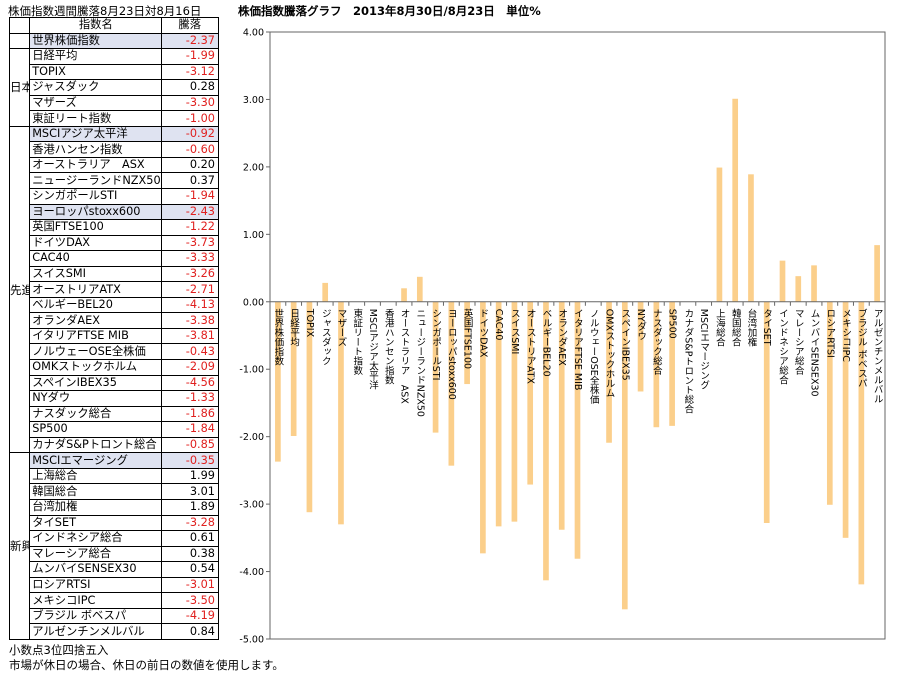 The width and height of the screenshot is (900, 673). I want to click on index-name: ロシアRTSI, so click(96, 585).